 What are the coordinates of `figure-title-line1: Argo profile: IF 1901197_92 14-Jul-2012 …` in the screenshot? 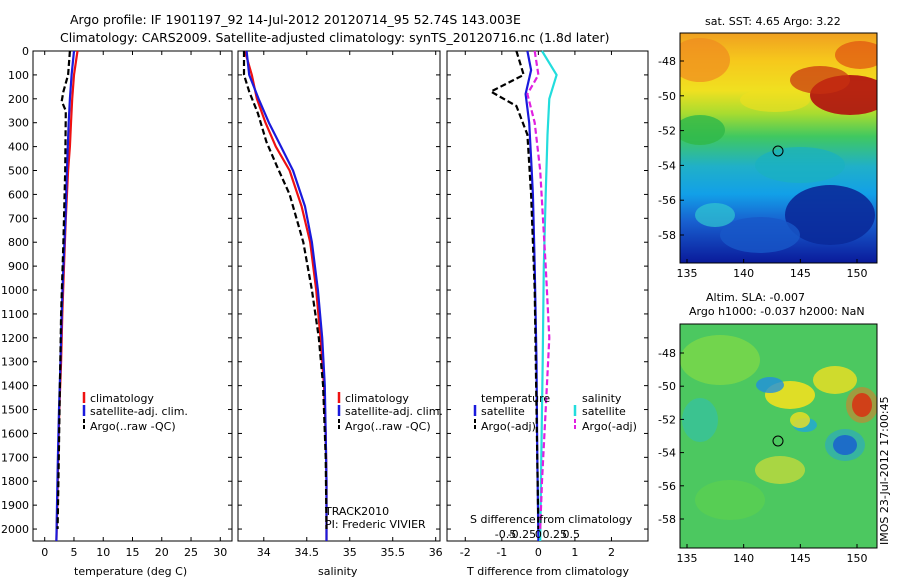 It's located at (295, 19).